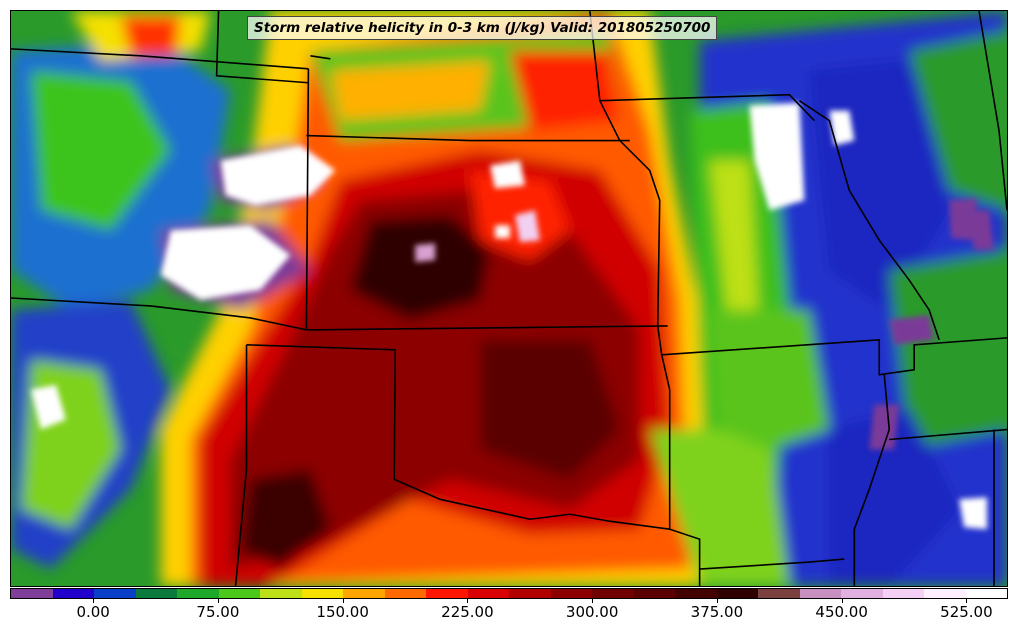  Describe the element at coordinates (93, 612) in the screenshot. I see `colorbar-tick-label: 0.00` at that location.